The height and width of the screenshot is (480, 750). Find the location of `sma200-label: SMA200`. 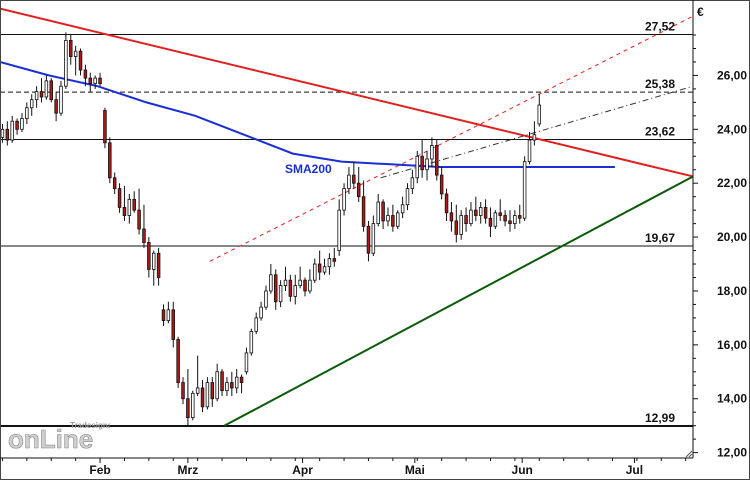

sma200-label: SMA200 is located at coordinates (308, 169).